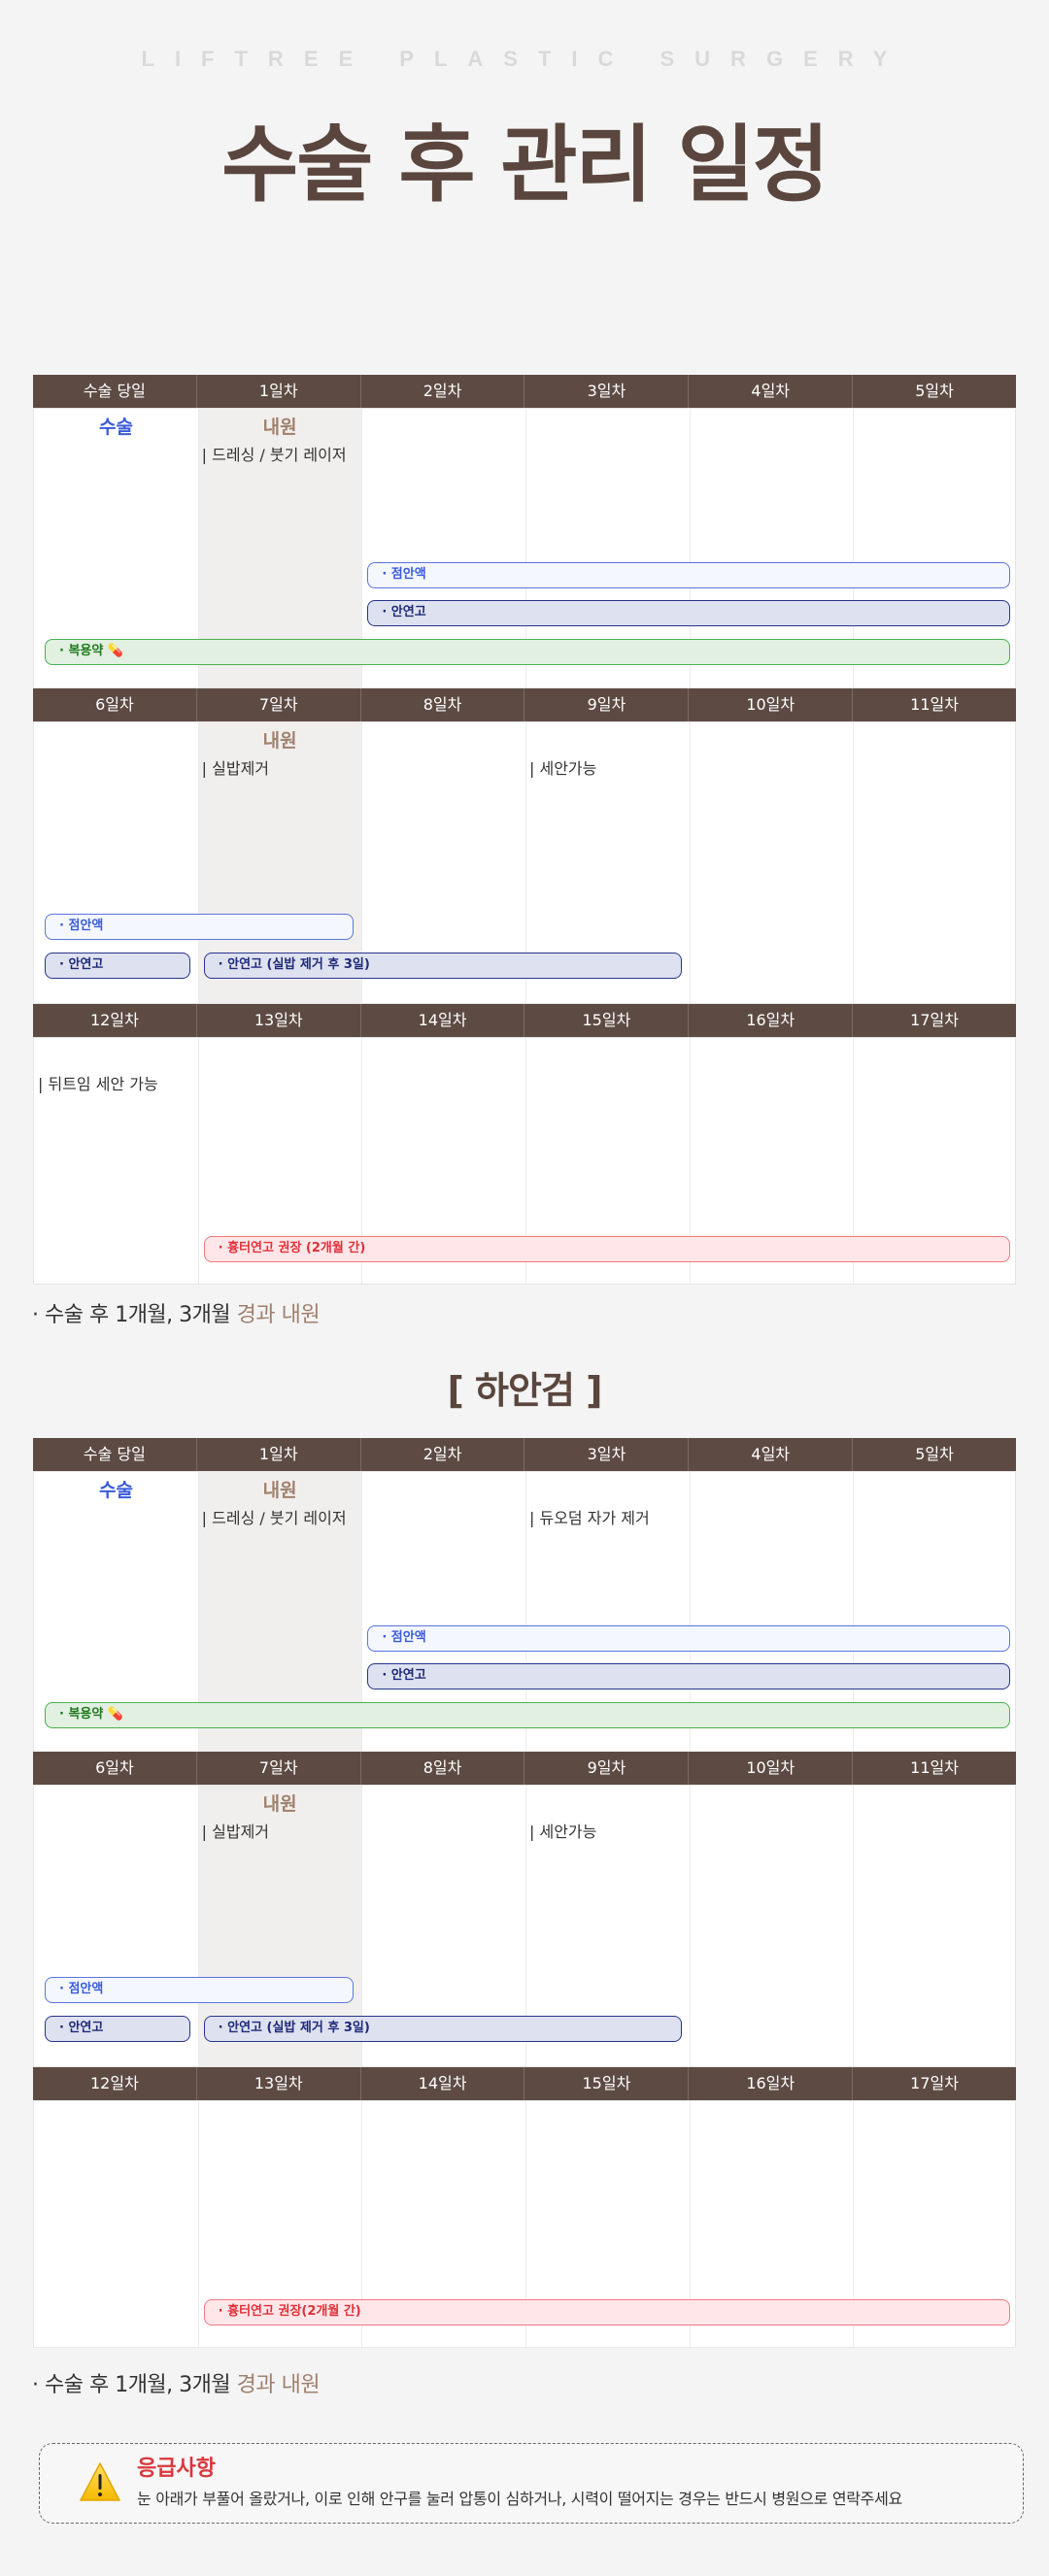 This screenshot has width=1049, height=2576. What do you see at coordinates (525, 165) in the screenshot?
I see `page-title: 수술 후 관리 일정` at bounding box center [525, 165].